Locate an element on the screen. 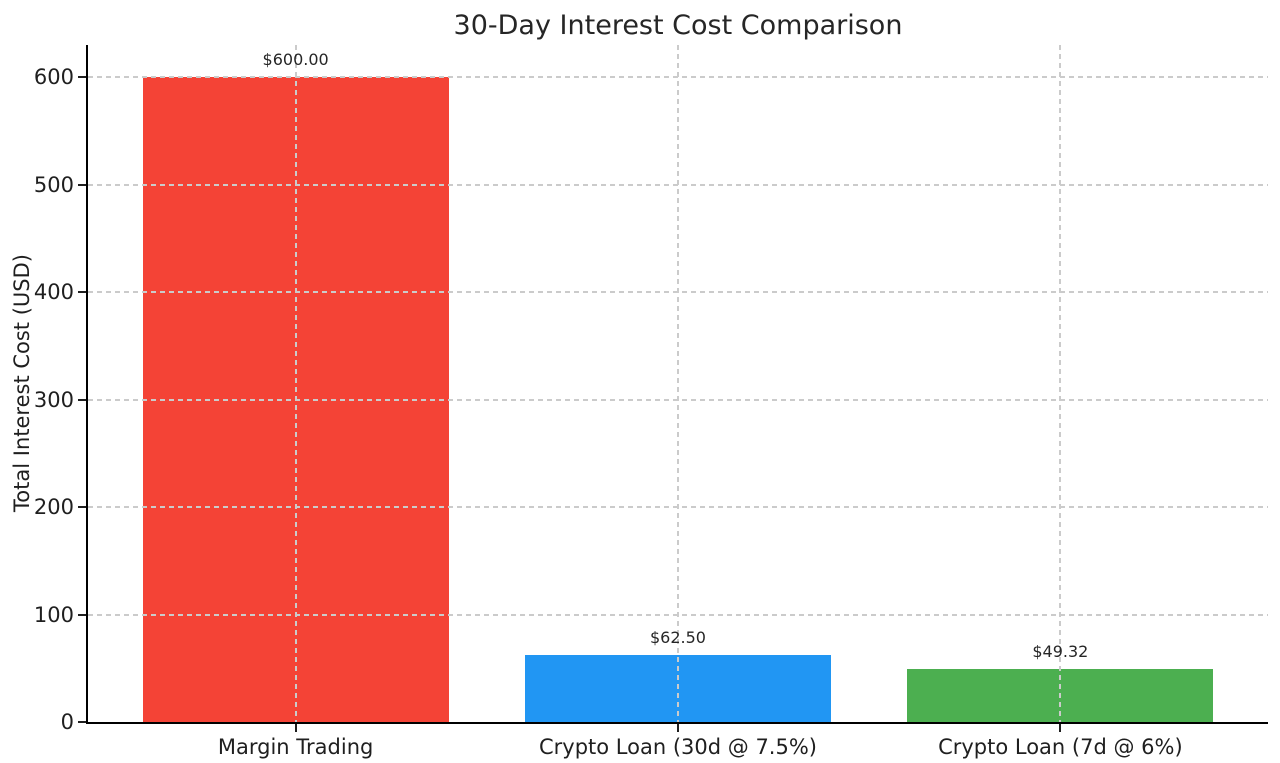 The height and width of the screenshot is (763, 1280). chart-title: 30-Day Interest Cost Comparison is located at coordinates (678, 25).